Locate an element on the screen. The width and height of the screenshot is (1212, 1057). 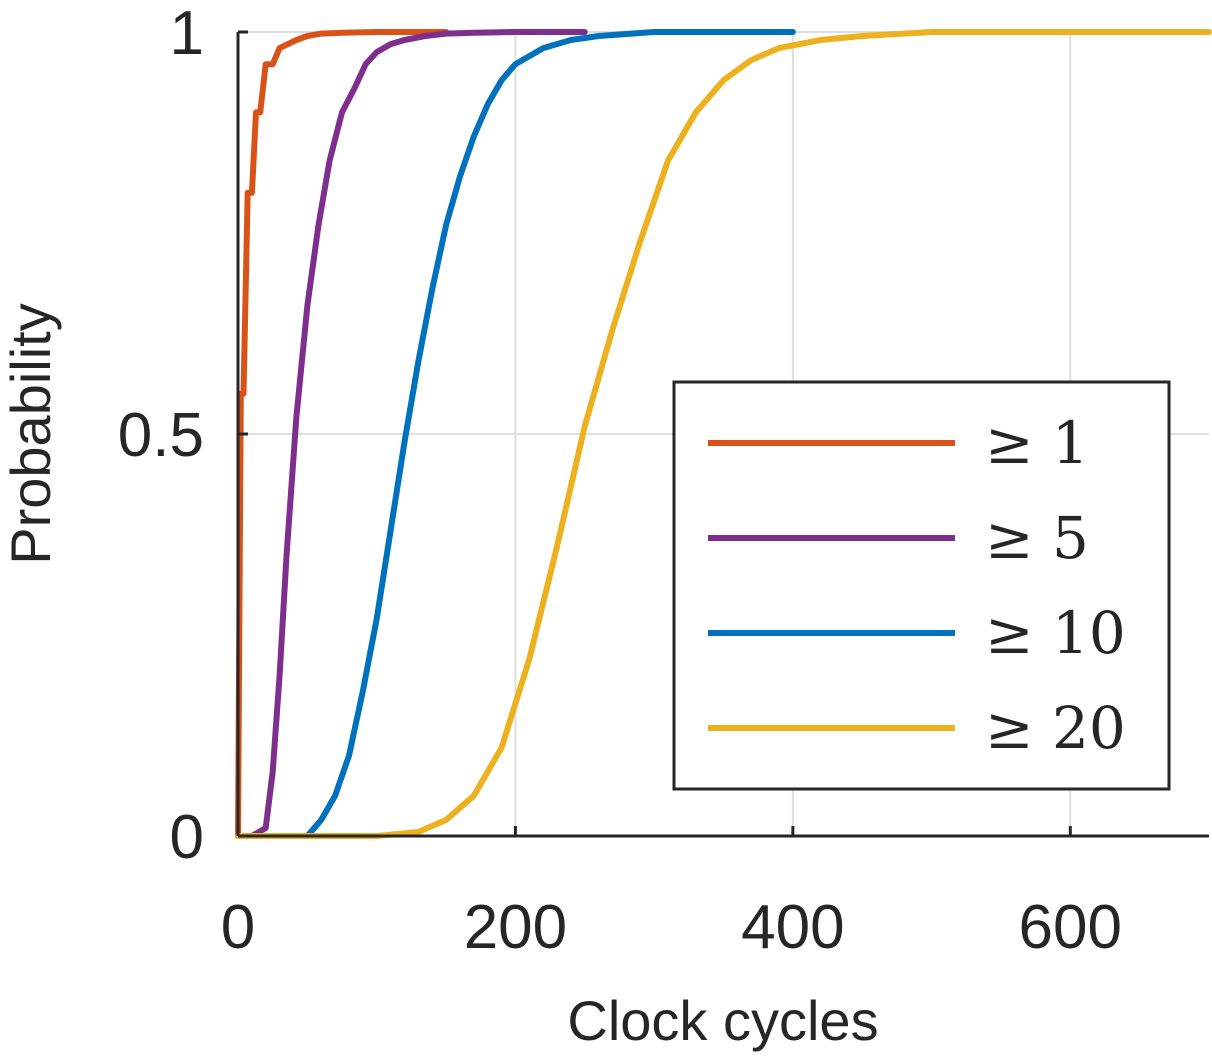
y-tick-label-1: 0.5 is located at coordinates (161, 435).